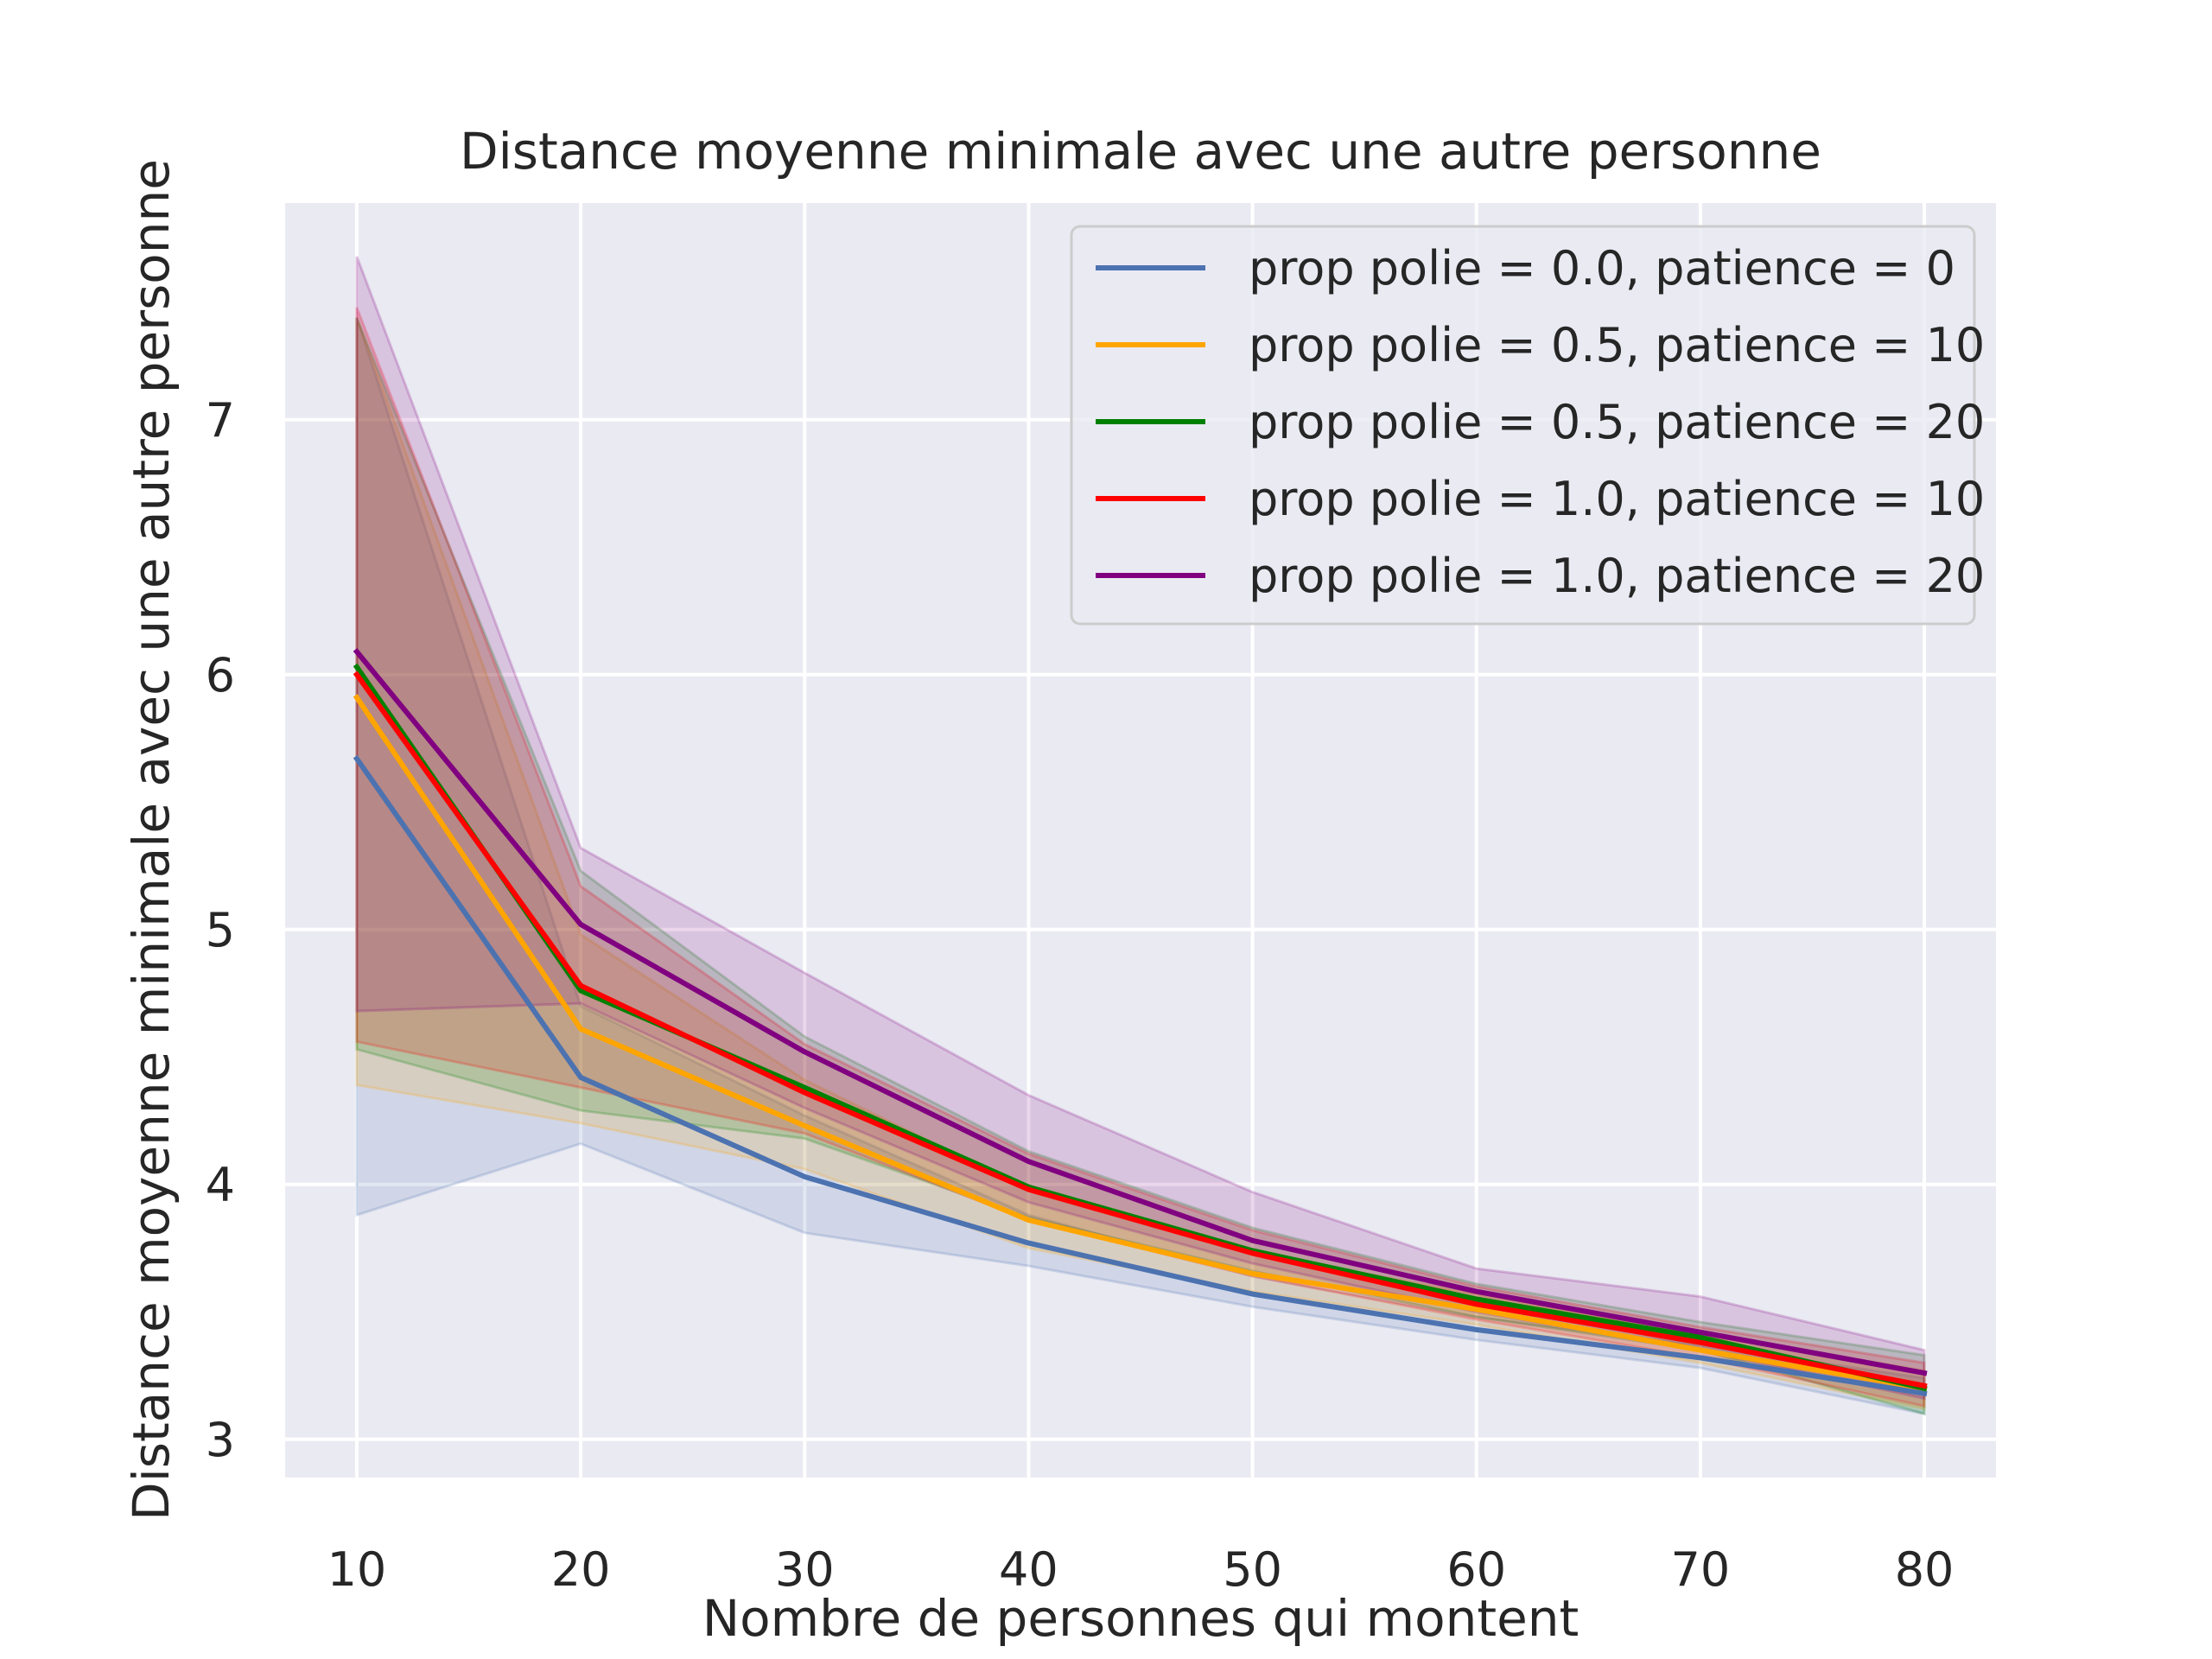 The image size is (2212, 1659). I want to click on x-tick-label: 70, so click(1701, 1569).